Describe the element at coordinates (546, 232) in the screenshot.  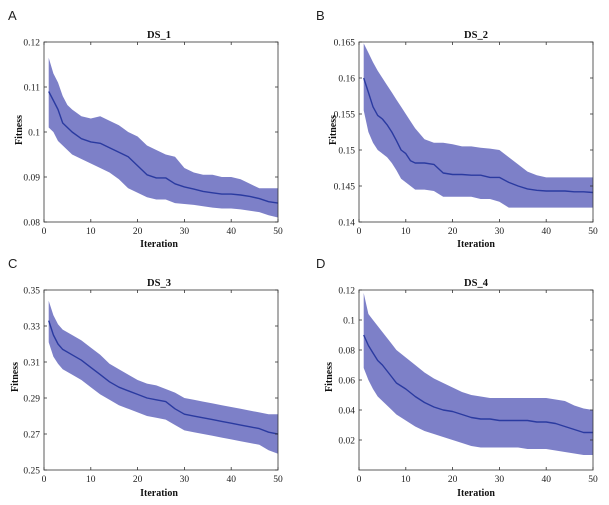
I see `x-tick-label-b: 40` at that location.